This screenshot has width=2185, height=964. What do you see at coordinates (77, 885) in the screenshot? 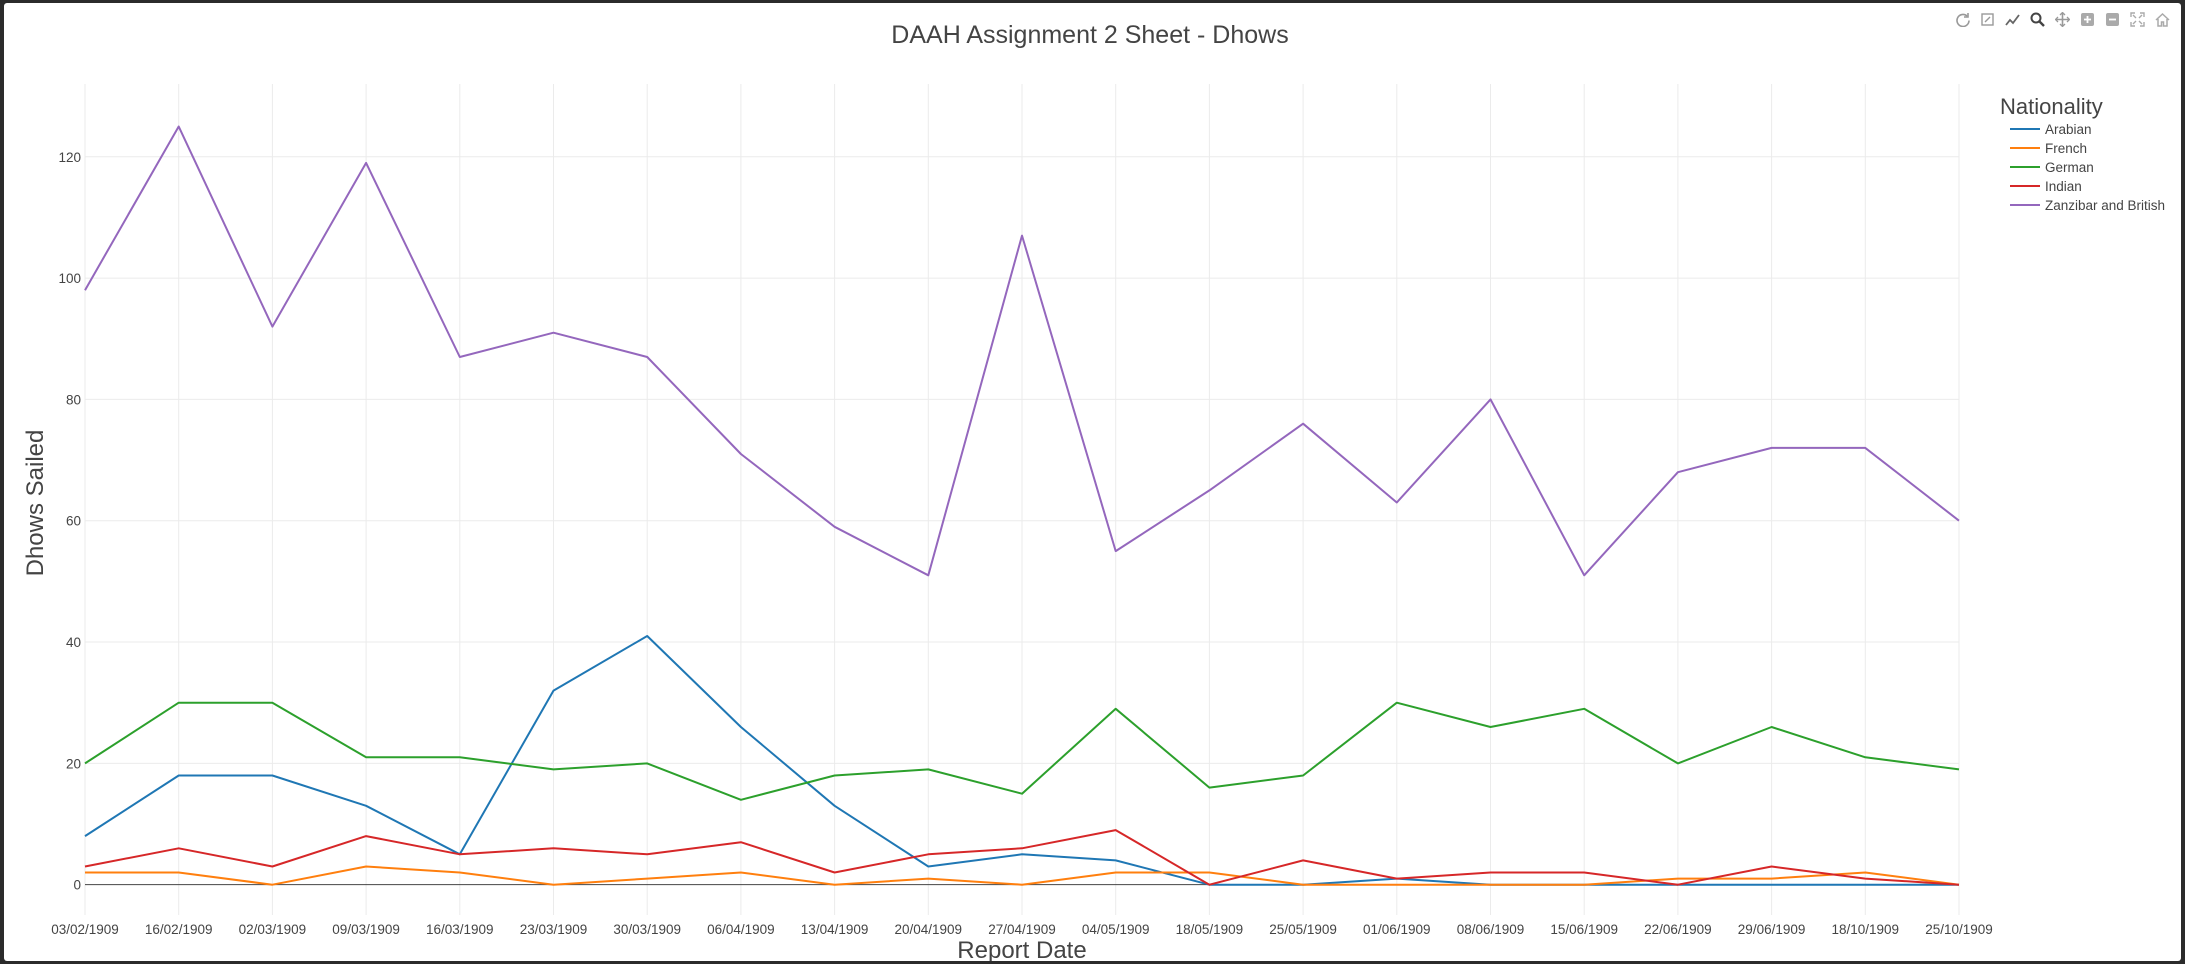
I see `y-tick-label: 0` at bounding box center [77, 885].